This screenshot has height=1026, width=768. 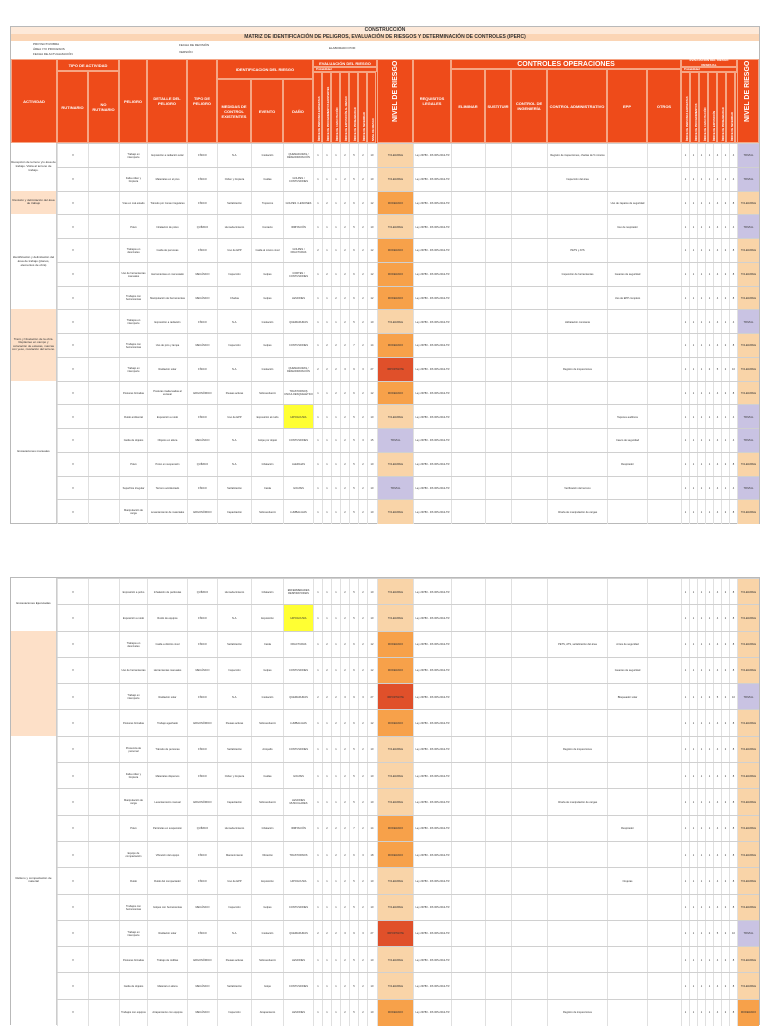 What do you see at coordinates (664, 203) in the screenshot?
I see `otros-cell` at bounding box center [664, 203].